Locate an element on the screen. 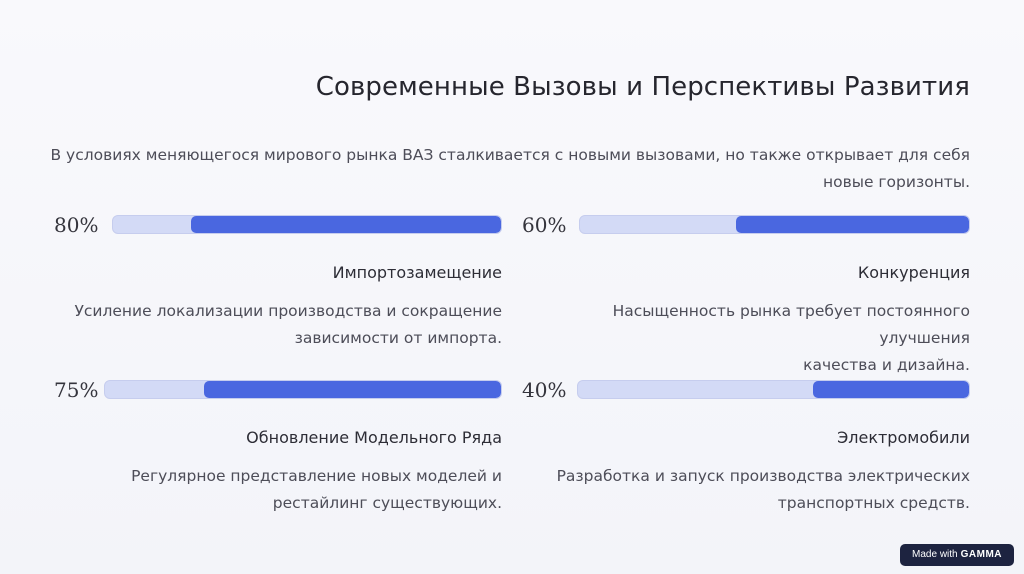 This screenshot has width=1024, height=574. made-with-gamma-badge: Made with GAMMA is located at coordinates (957, 555).